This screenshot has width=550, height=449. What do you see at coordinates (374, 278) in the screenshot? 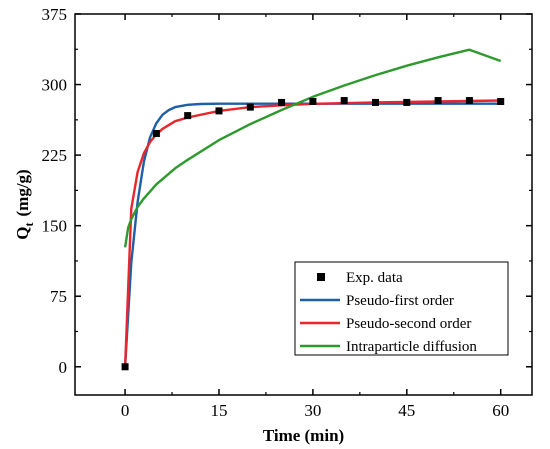
I see `legend-label: Exp. data` at bounding box center [374, 278].